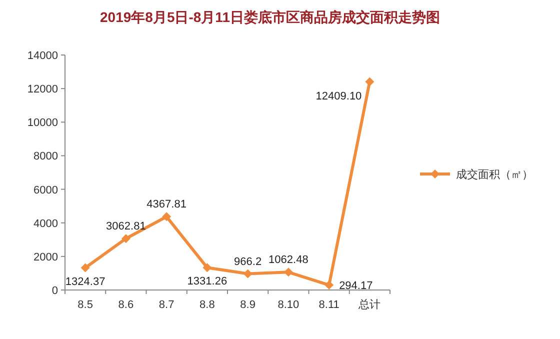 Image resolution: width=560 pixels, height=339 pixels. Describe the element at coordinates (166, 204) in the screenshot. I see `data-label: 4367.81` at that location.